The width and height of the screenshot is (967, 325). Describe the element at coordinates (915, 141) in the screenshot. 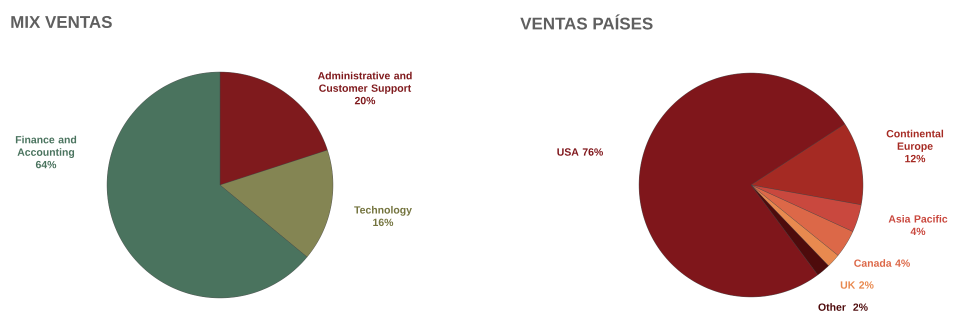

I see `slice-label: Continental Europe` at that location.